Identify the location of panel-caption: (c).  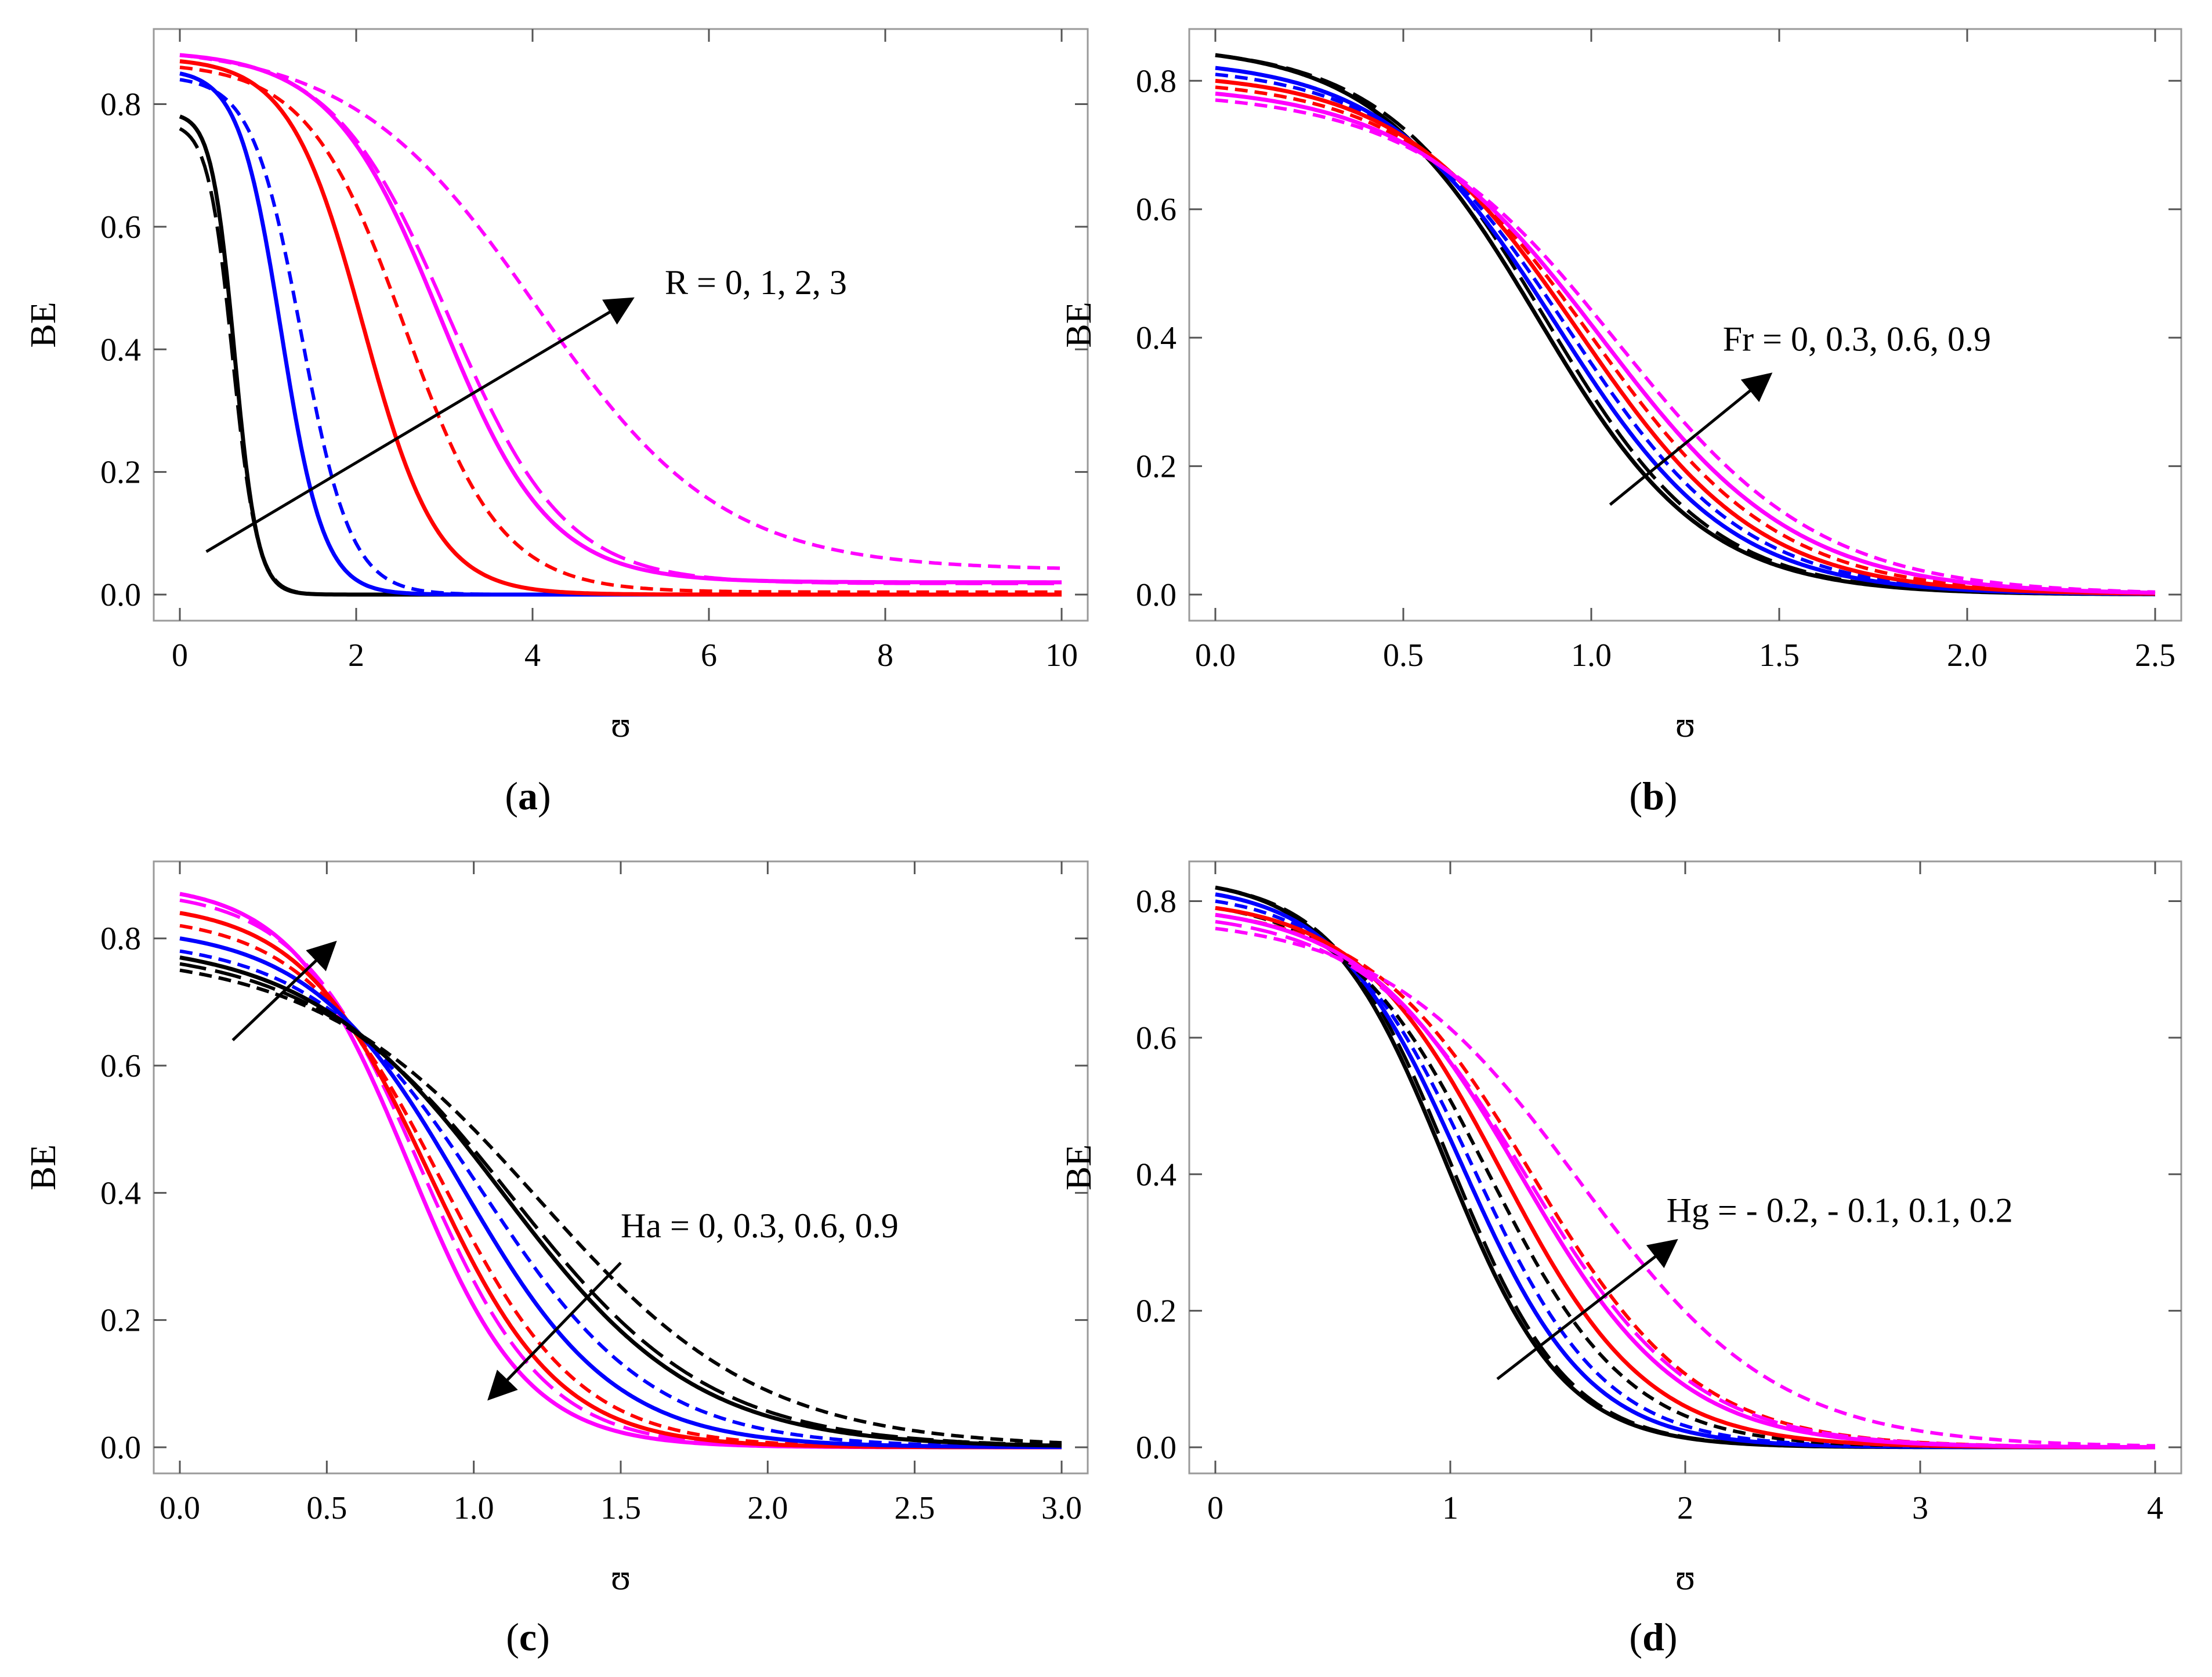
(528, 1637).